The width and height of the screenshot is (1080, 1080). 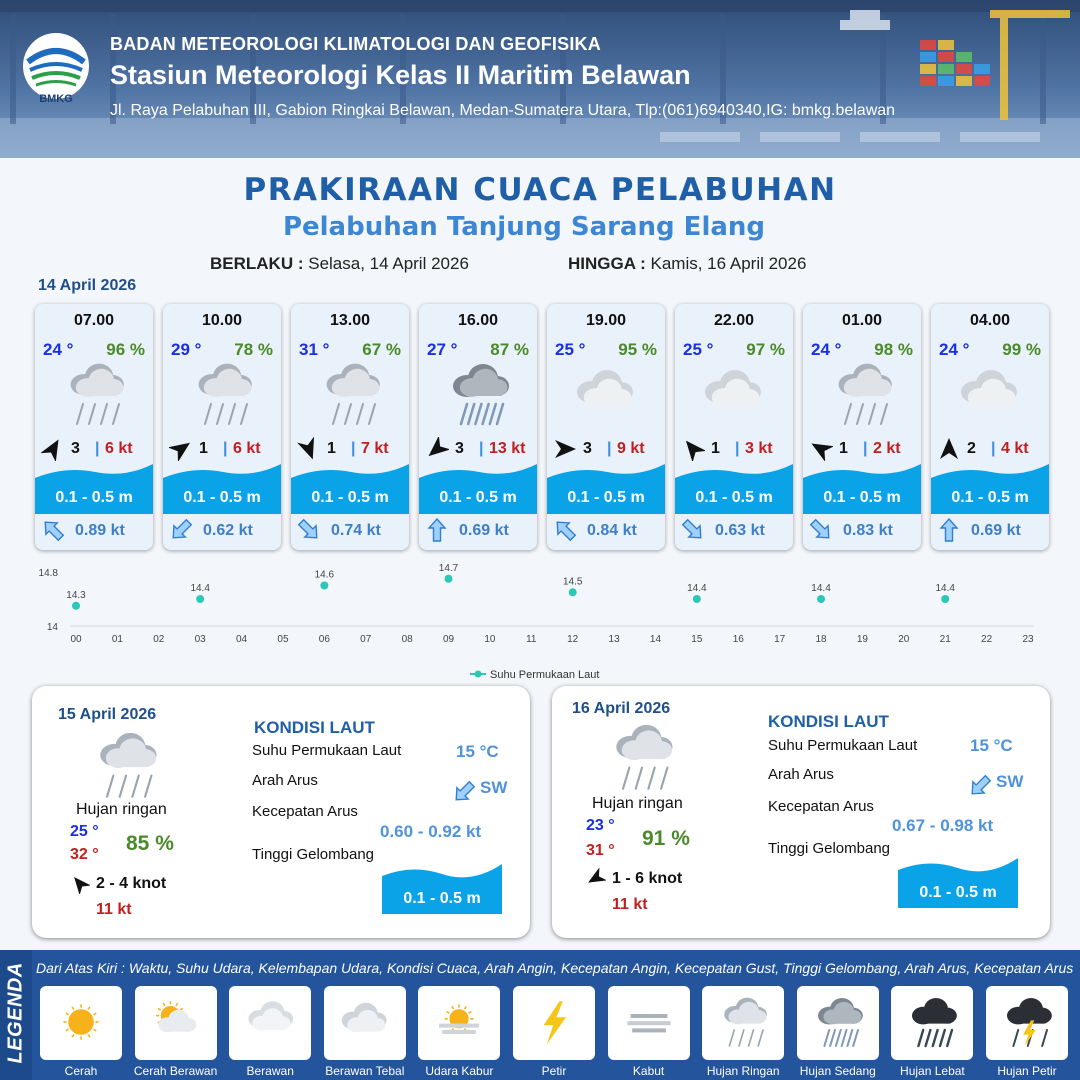 What do you see at coordinates (408, 639) in the screenshot?
I see `x-tick-label: 08` at bounding box center [408, 639].